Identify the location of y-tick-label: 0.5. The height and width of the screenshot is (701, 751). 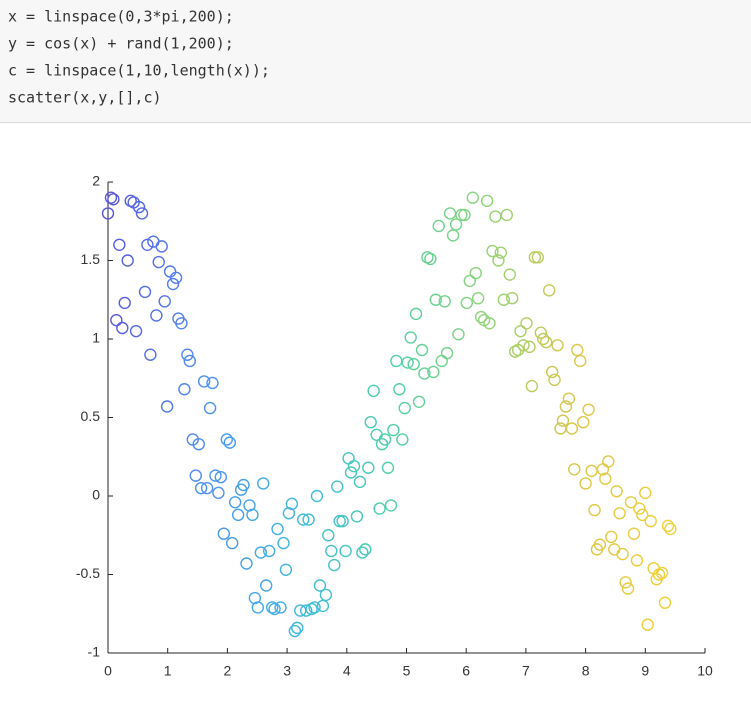
(91, 416).